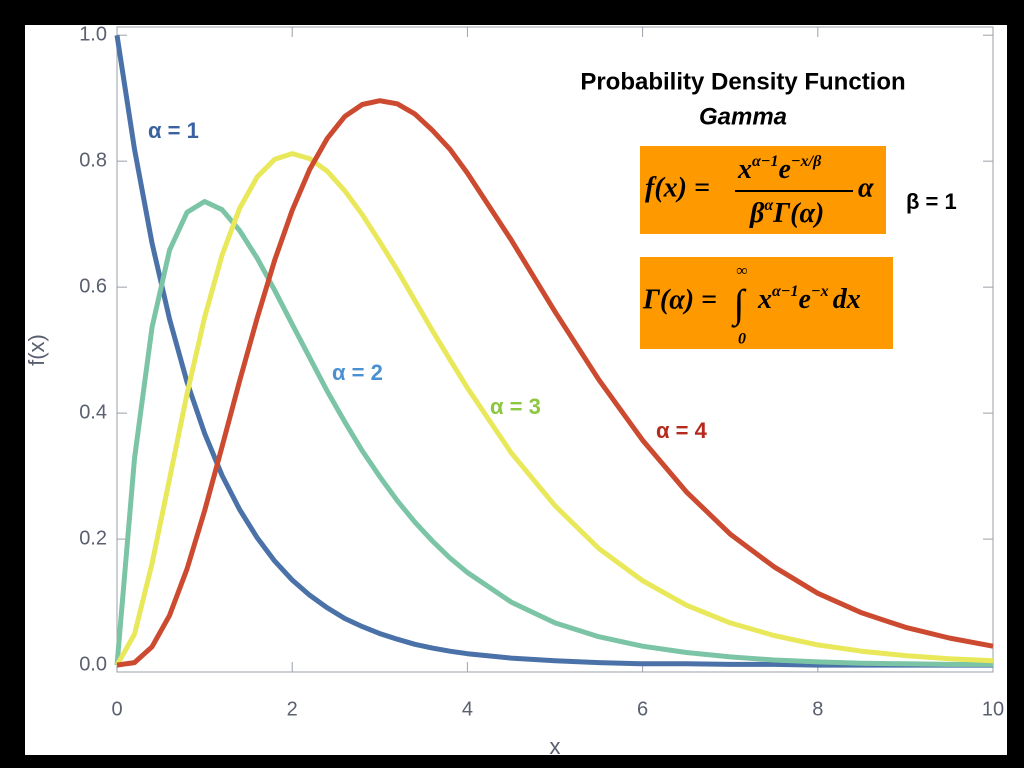 This screenshot has height=768, width=1024. I want to click on formula-box, so click(766, 303).